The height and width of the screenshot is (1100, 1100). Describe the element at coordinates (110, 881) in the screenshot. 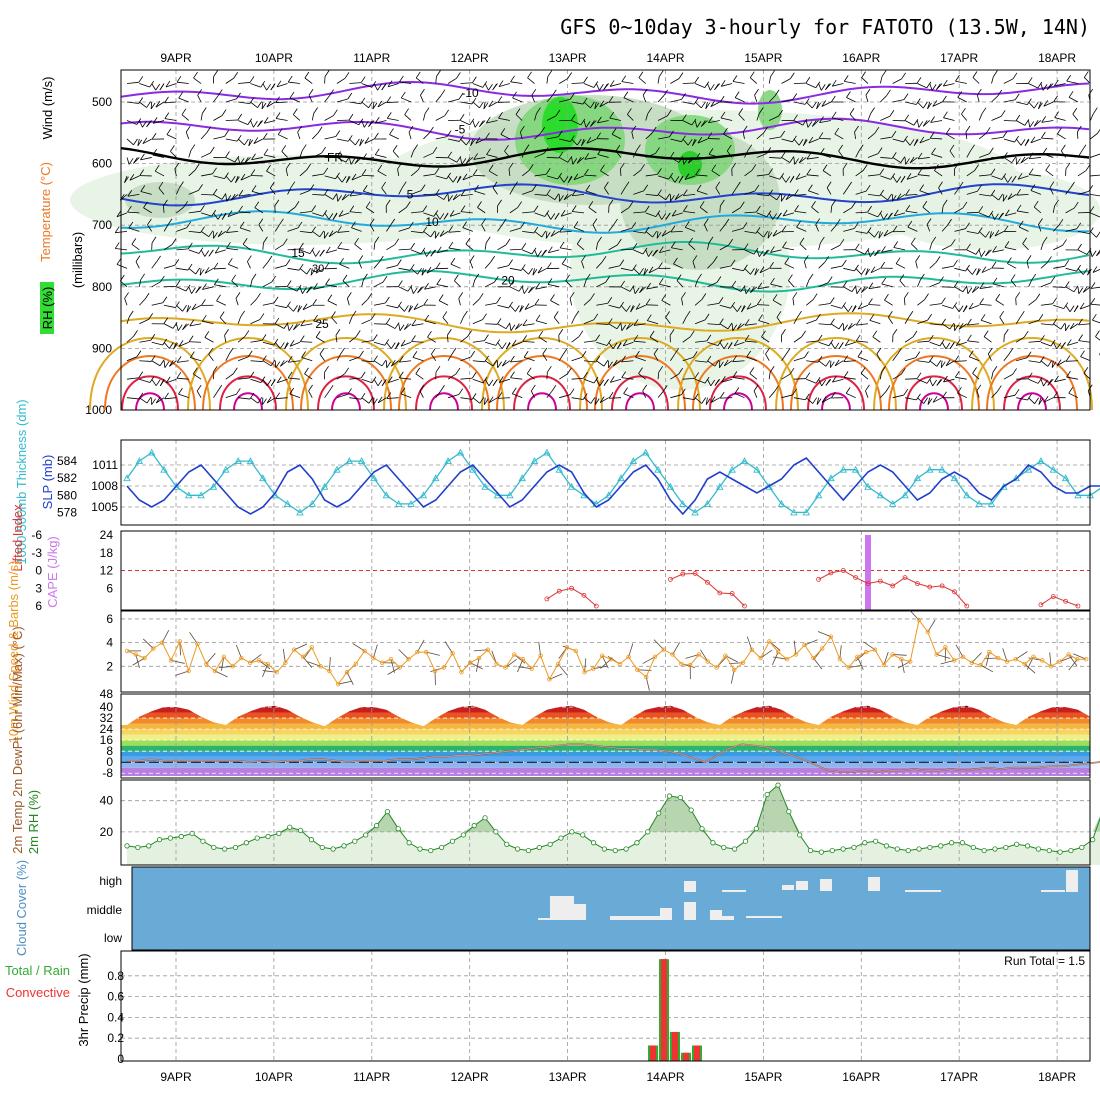

I see `cloud-level-label: high` at that location.